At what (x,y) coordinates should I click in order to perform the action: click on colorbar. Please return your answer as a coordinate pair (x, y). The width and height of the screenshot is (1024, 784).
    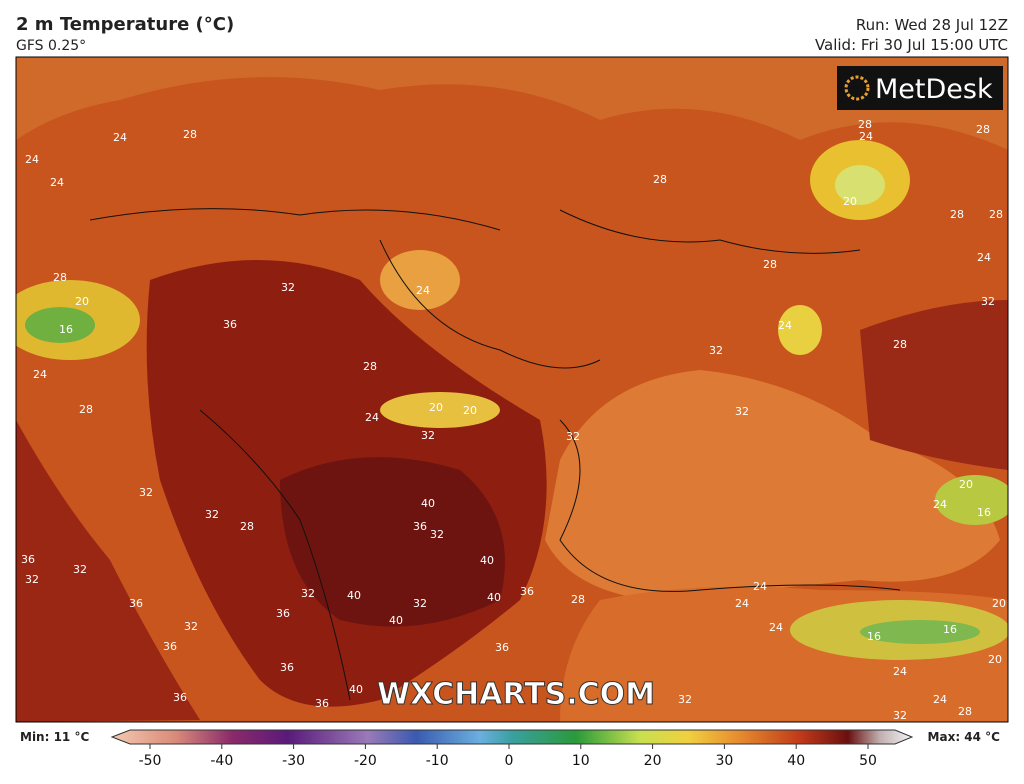
    Looking at the image, I should click on (512, 737).